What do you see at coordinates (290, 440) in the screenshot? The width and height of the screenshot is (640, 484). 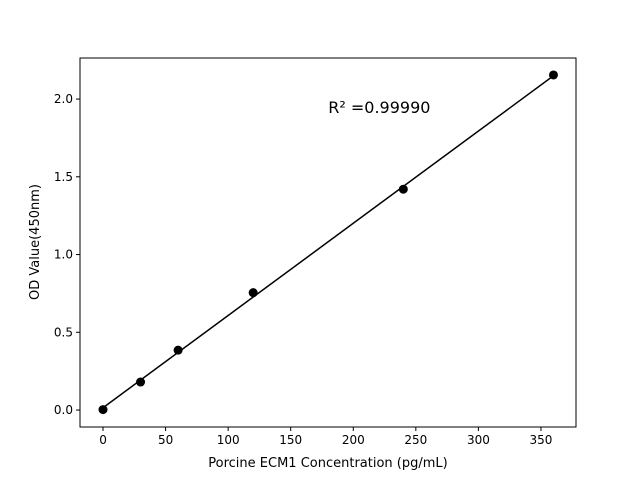 I see `x-tick-label: 150` at bounding box center [290, 440].